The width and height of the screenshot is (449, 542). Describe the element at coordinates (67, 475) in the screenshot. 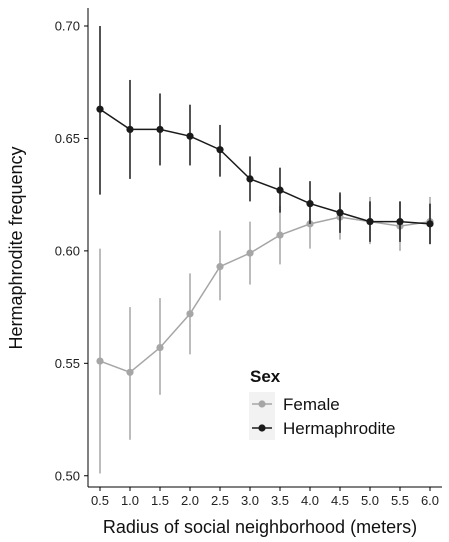

I see `y-tick-label: 0.50` at that location.